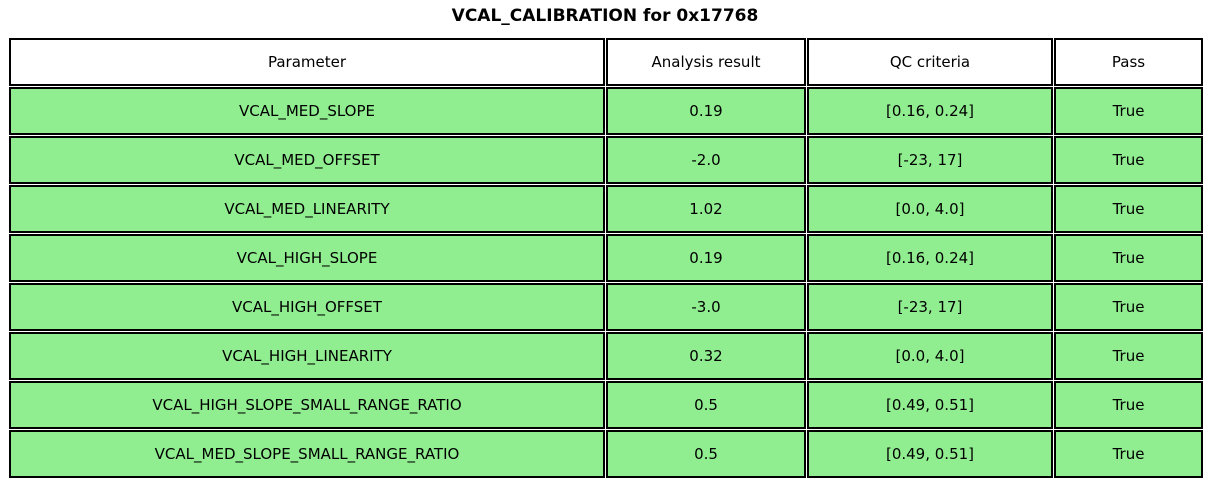 The width and height of the screenshot is (1210, 502). I want to click on header-cell-1: Analysis result, so click(706, 62).